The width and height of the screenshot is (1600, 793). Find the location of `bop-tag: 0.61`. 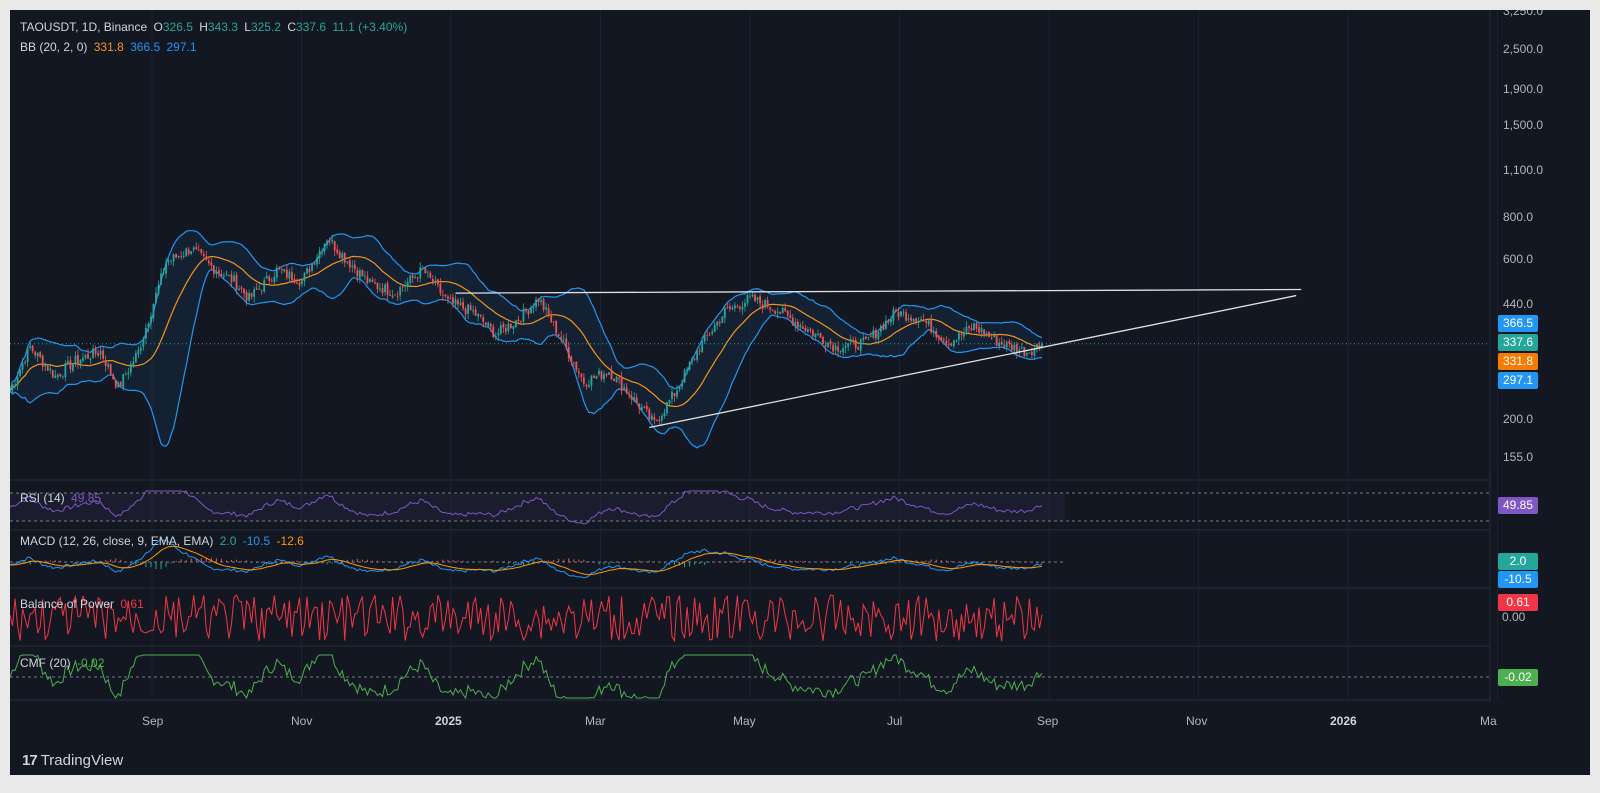

bop-tag: 0.61 is located at coordinates (1518, 602).